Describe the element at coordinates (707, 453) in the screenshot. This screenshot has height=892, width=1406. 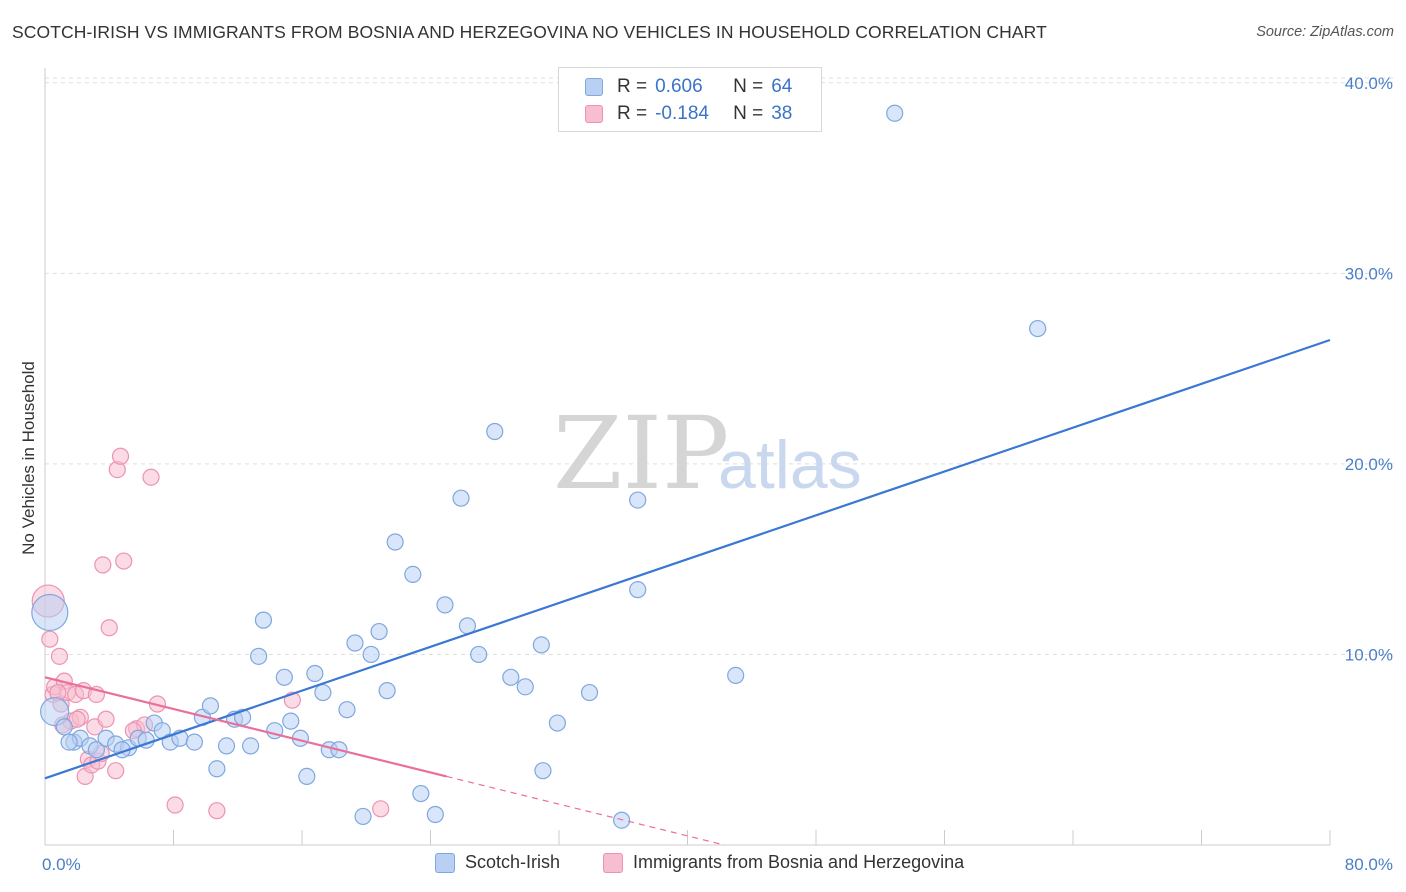
I see `watermark: ZIP atlas` at that location.